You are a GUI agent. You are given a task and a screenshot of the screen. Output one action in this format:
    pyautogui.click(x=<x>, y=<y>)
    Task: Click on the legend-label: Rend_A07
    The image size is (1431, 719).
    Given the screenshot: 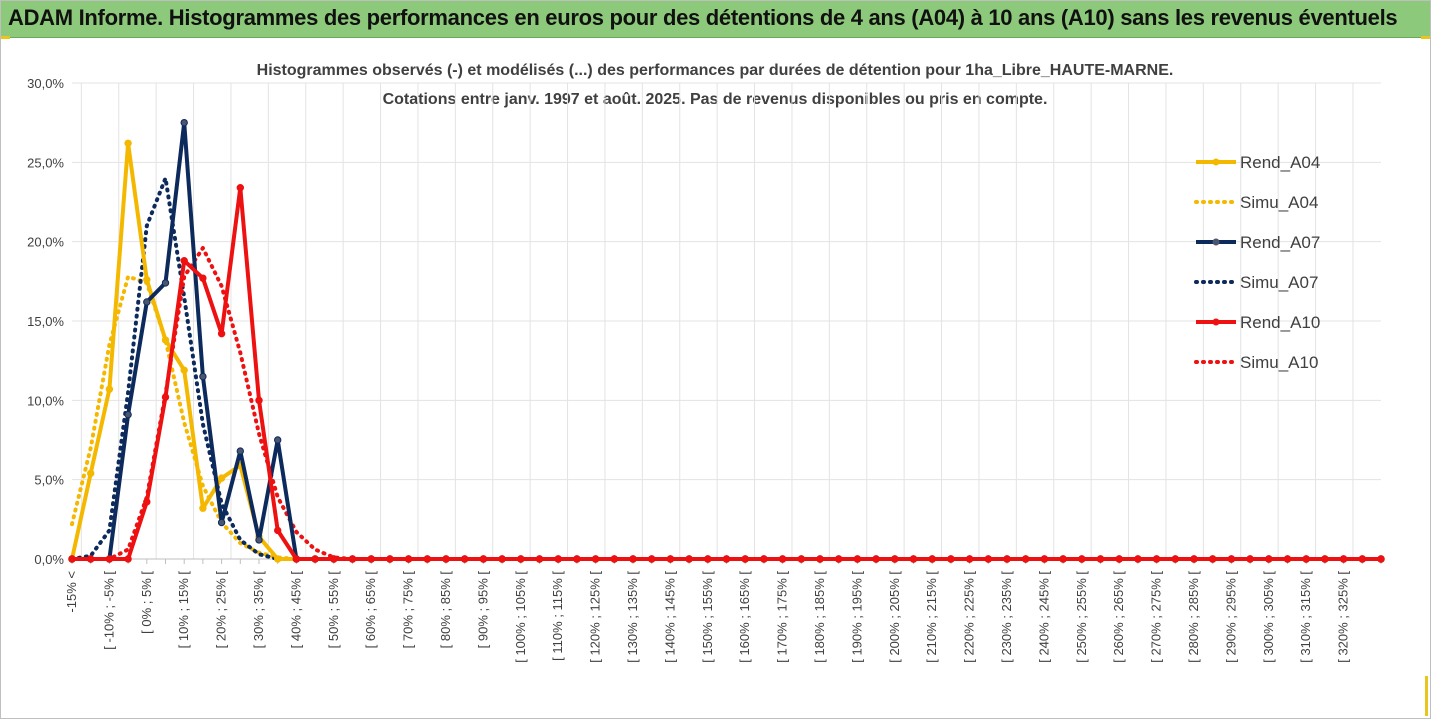 What is the action you would take?
    pyautogui.click(x=1280, y=242)
    